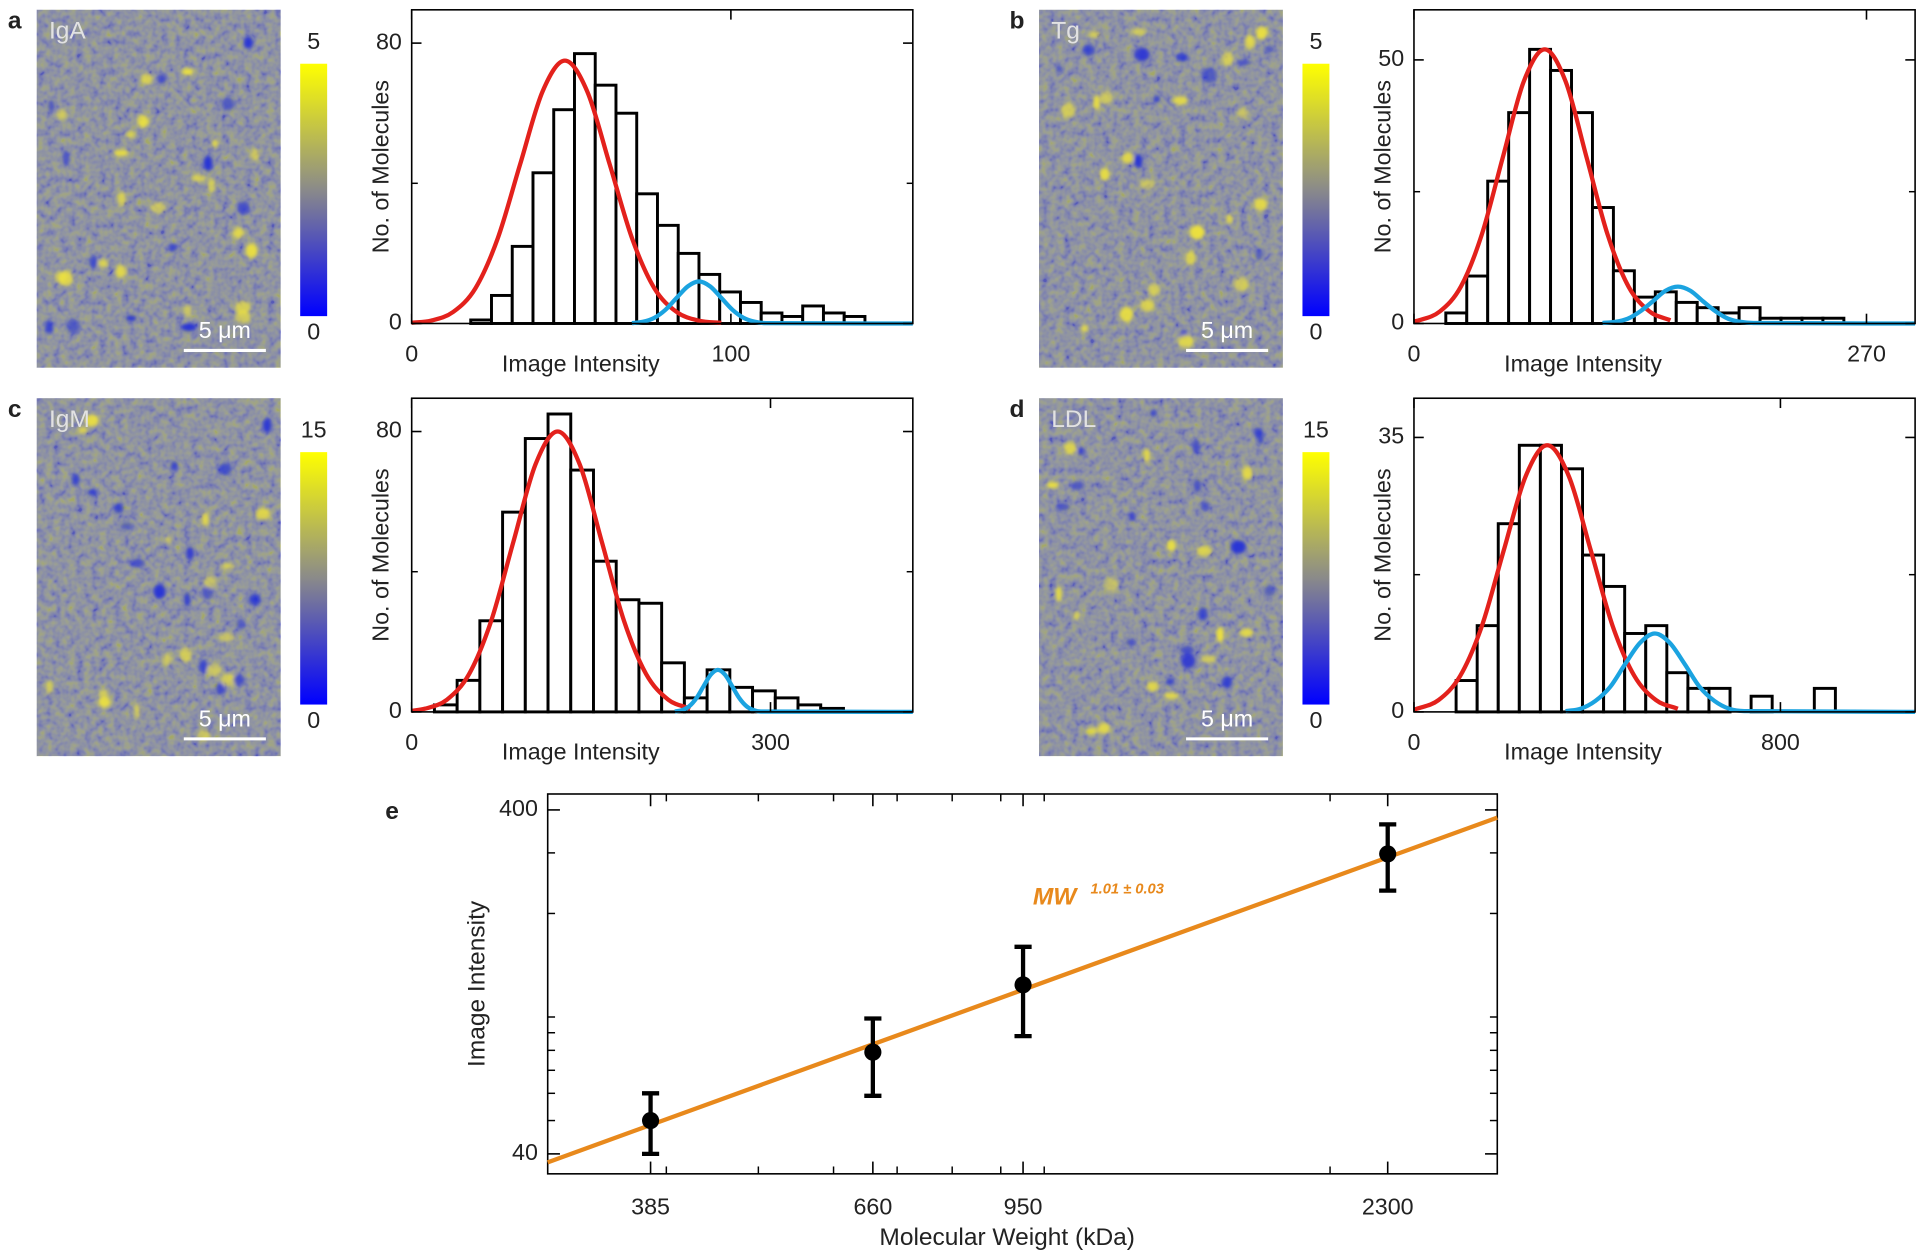 The width and height of the screenshot is (1920, 1259). Describe the element at coordinates (1316, 578) in the screenshot. I see `colorbar` at that location.